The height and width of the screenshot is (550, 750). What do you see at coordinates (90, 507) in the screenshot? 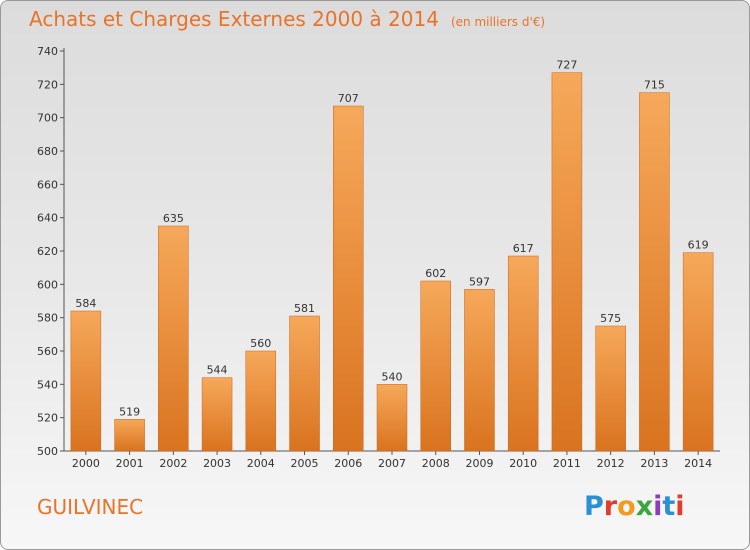
I see `city-name: GUILVINEC` at bounding box center [90, 507].